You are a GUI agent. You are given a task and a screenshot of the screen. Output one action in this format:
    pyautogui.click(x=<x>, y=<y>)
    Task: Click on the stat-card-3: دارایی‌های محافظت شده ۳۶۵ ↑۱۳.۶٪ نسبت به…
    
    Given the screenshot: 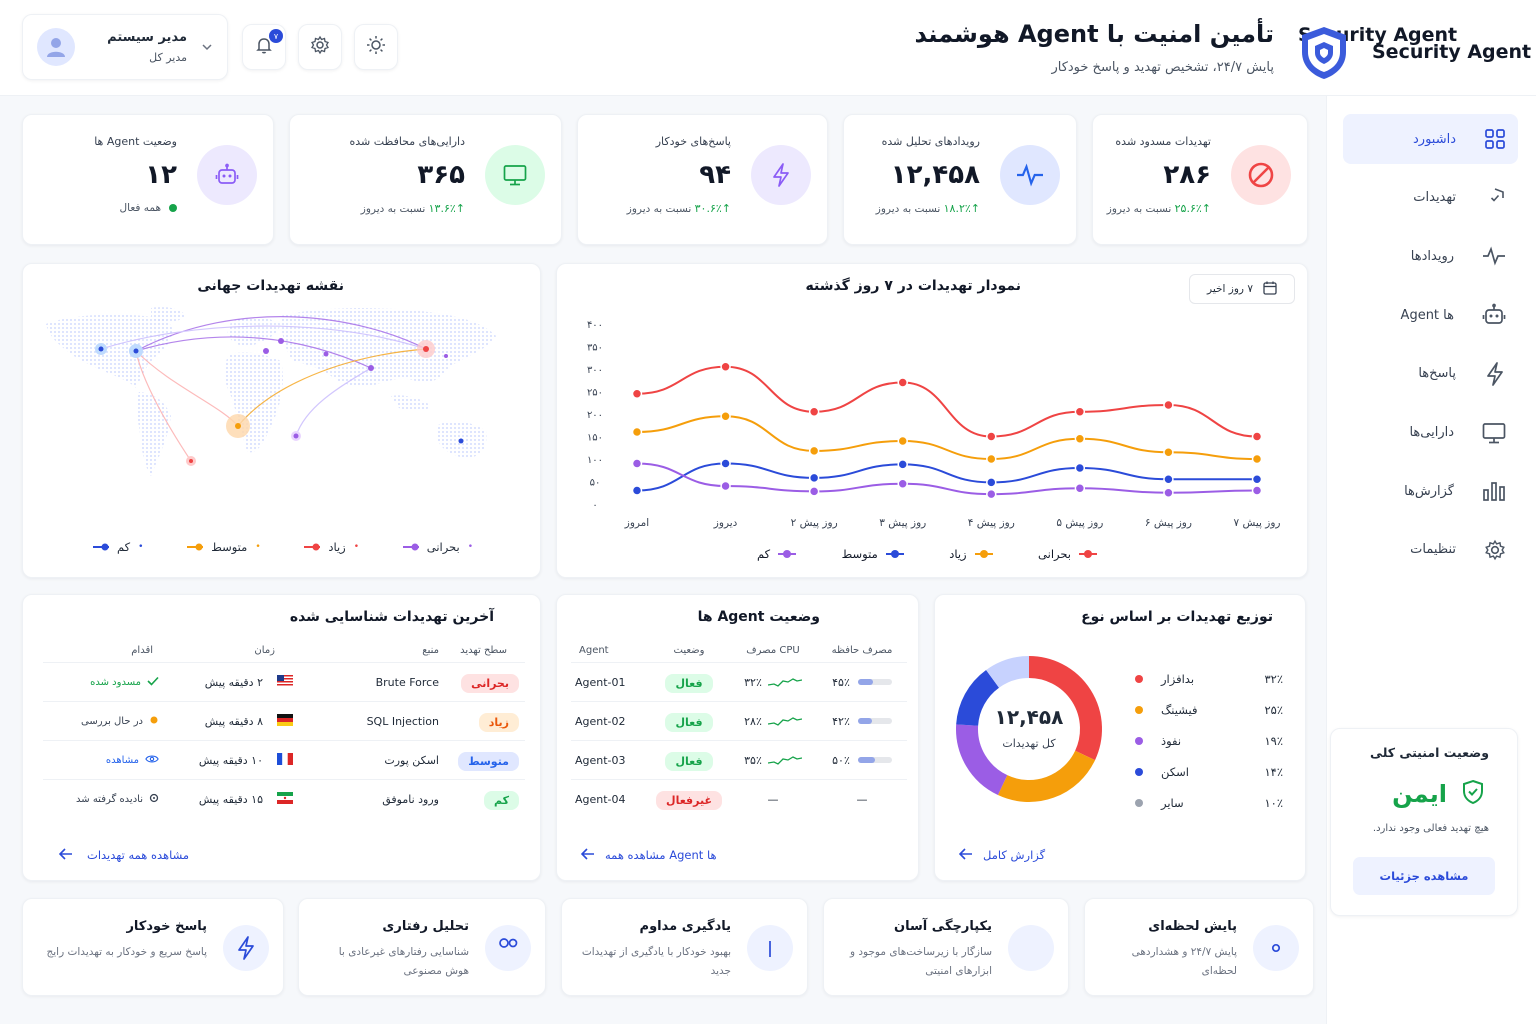 What is the action you would take?
    pyautogui.click(x=425, y=179)
    